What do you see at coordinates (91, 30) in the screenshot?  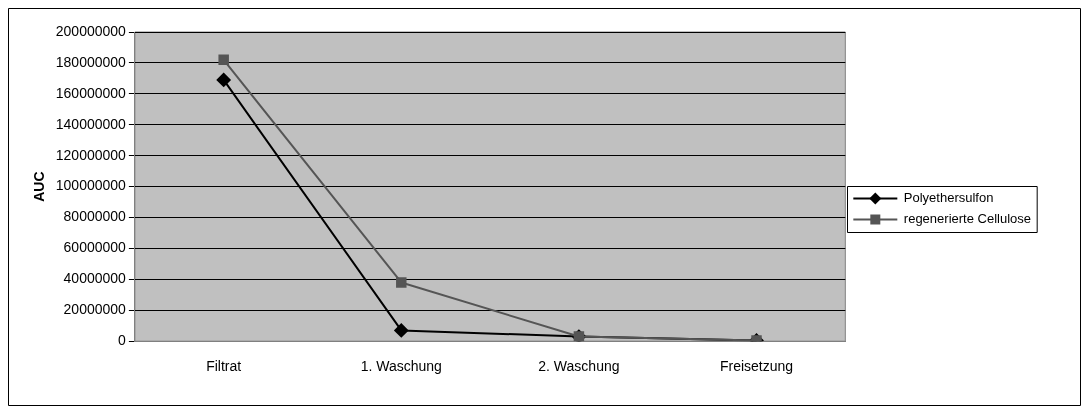 I see `y-tick-label: 200000000` at bounding box center [91, 30].